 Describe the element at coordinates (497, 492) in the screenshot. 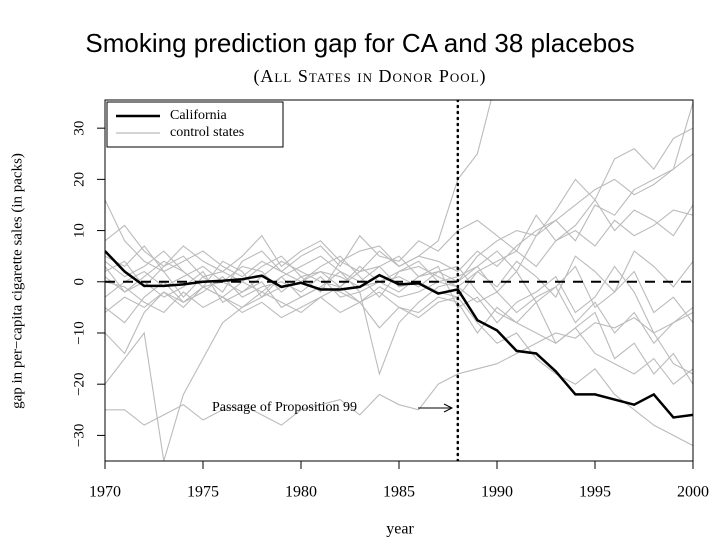

I see `x-tick-label: 1990` at that location.